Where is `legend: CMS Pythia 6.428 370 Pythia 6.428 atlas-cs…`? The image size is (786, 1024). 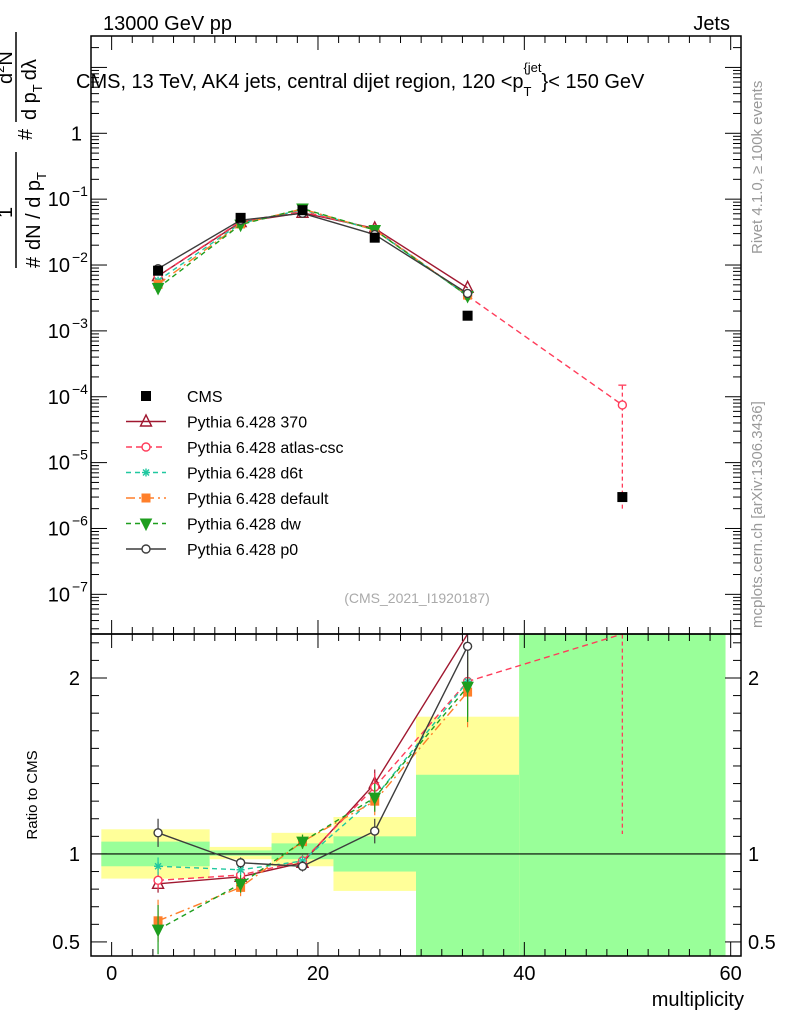
legend: CMS Pythia 6.428 370 Pythia 6.428 atlas-cs… is located at coordinates (235, 474).